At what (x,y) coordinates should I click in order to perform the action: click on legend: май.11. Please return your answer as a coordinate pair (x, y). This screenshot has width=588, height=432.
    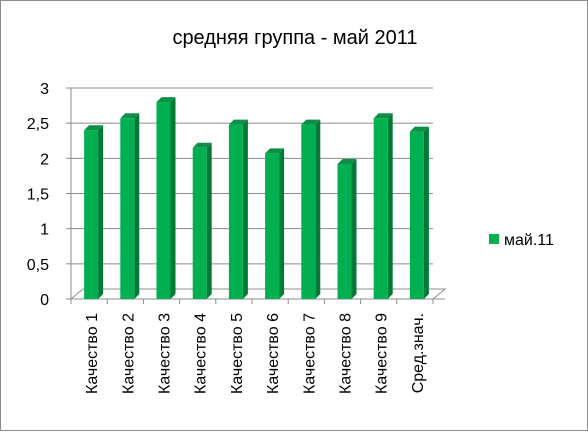
    Looking at the image, I should click on (521, 240).